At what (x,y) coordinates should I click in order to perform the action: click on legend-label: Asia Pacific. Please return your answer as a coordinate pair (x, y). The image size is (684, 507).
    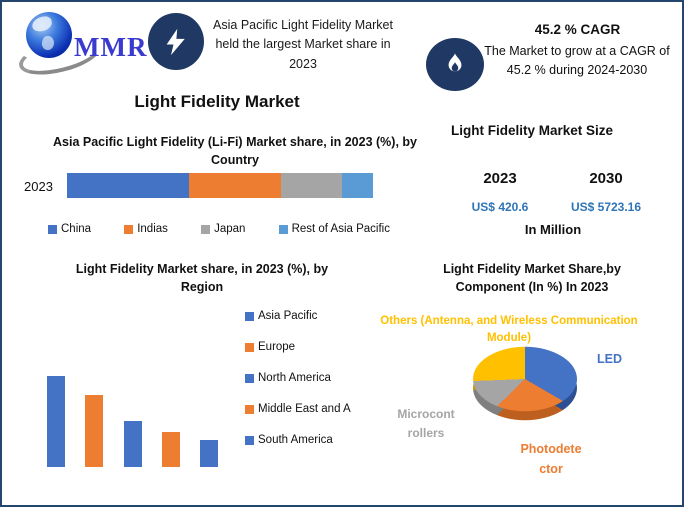
    Looking at the image, I should click on (288, 316).